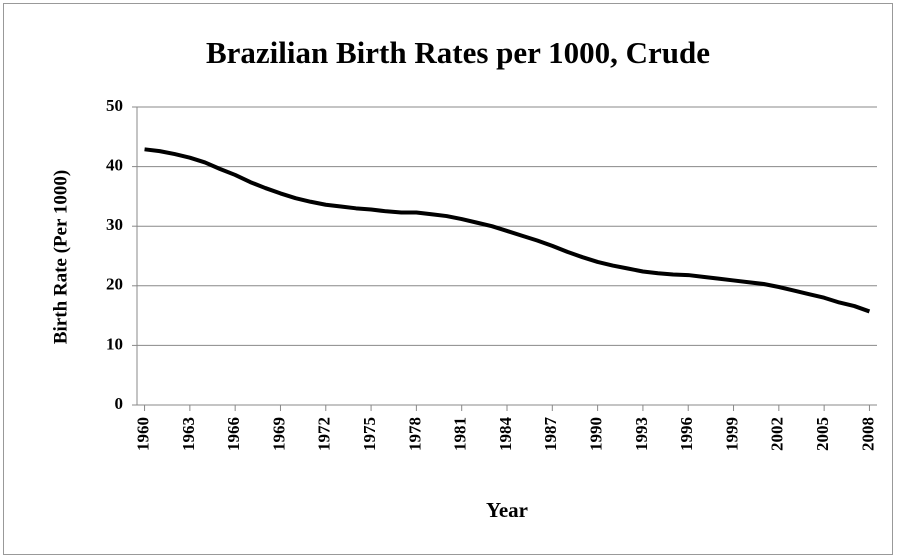  Describe the element at coordinates (641, 434) in the screenshot. I see `x-tick-label: 1993` at that location.